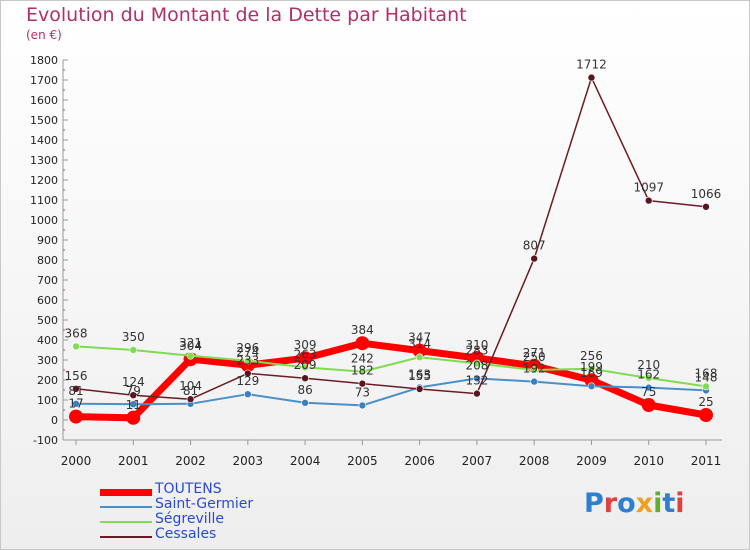 This screenshot has width=750, height=550. Describe the element at coordinates (204, 504) in the screenshot. I see `legend-label-saint-germier: Saint-Germier` at that location.